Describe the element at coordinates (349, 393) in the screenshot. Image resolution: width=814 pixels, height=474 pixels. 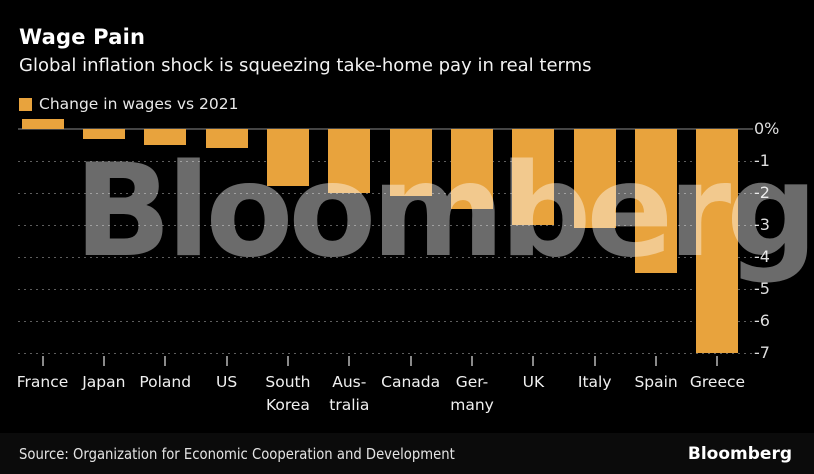
I see `x-axis-category-label: Aus- tralia` at that location.